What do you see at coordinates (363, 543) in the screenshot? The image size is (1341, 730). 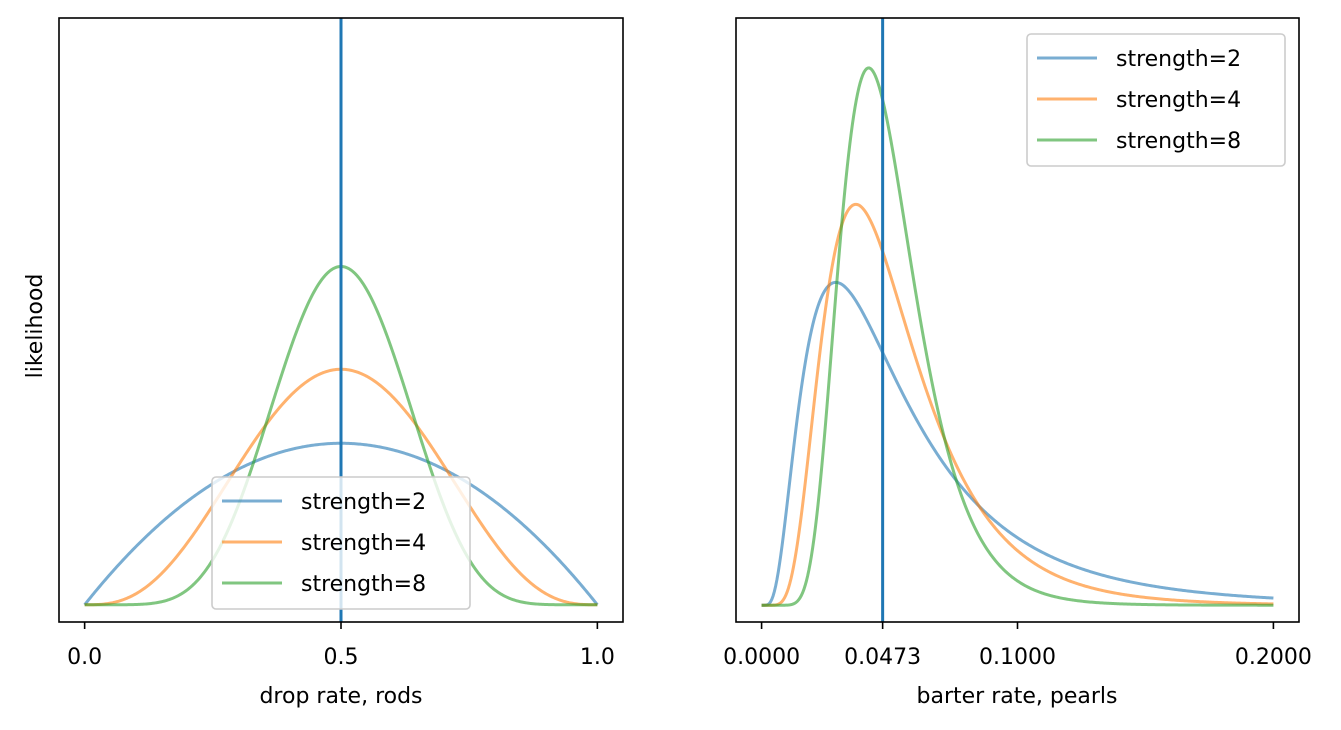 I see `left-legend-label-2: strength=4` at bounding box center [363, 543].